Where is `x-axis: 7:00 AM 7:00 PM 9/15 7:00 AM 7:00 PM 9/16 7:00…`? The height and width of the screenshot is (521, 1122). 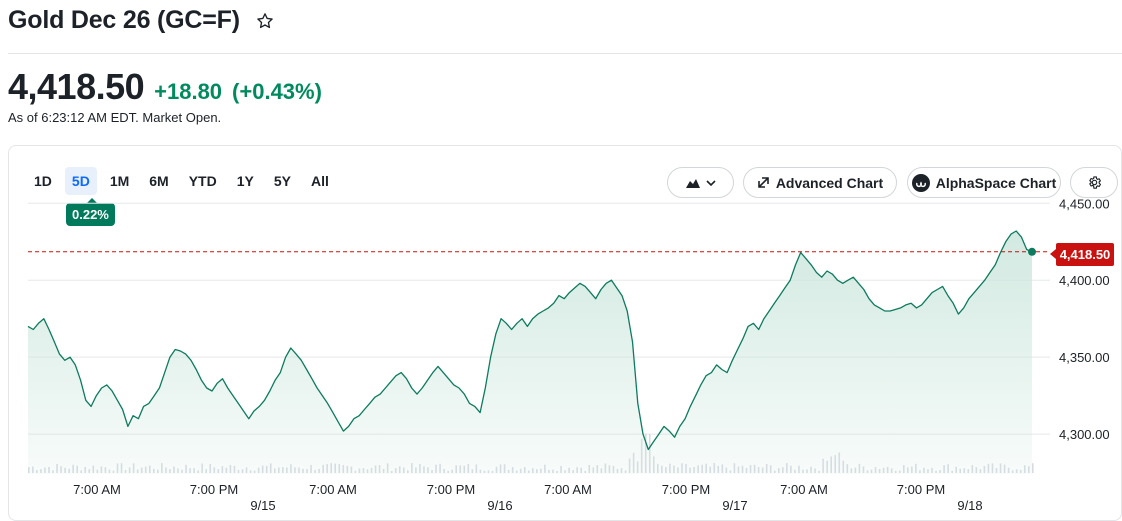
x-axis: 7:00 AM 7:00 PM 9/15 7:00 AM 7:00 PM 9/16 7:00… is located at coordinates (528, 497).